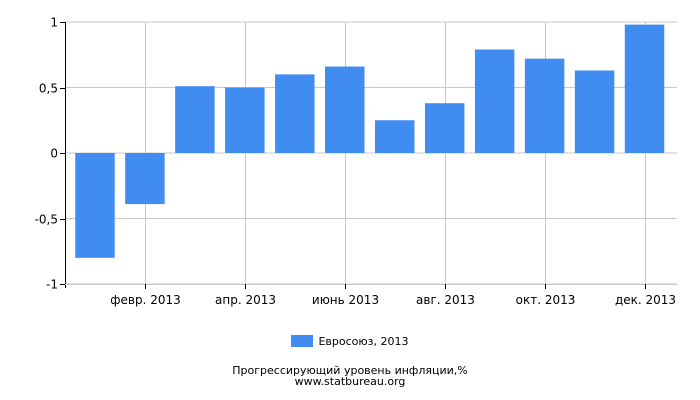 This screenshot has height=400, width=700. What do you see at coordinates (546, 300) in the screenshot?
I see `x-tick-label: окт. 2013` at bounding box center [546, 300].